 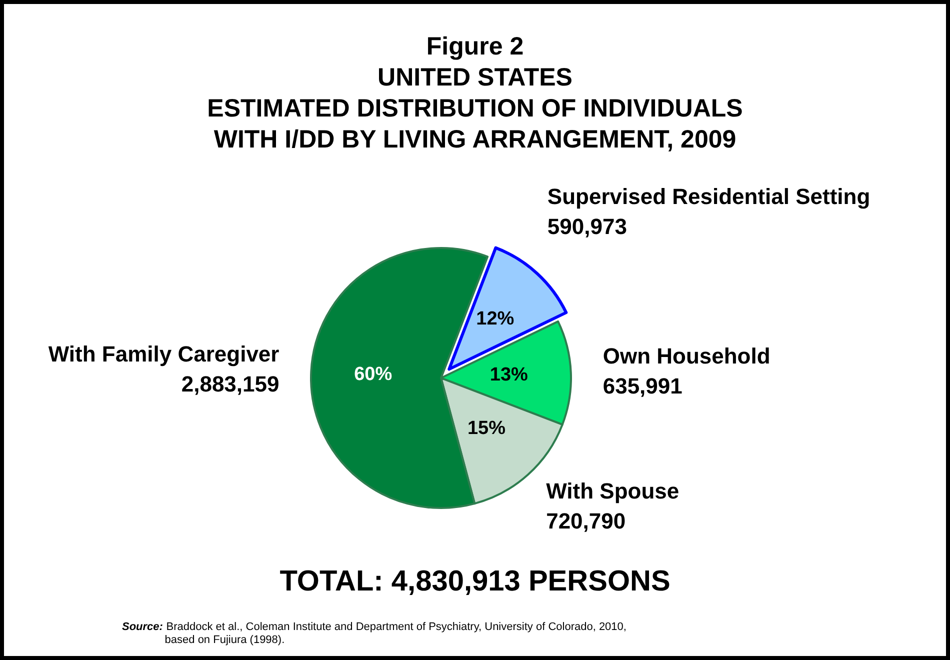 I want to click on data-label: 13%, so click(x=509, y=375).